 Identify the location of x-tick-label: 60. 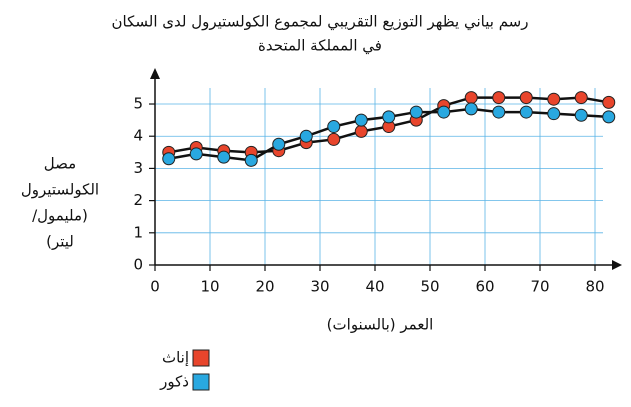
(484, 287).